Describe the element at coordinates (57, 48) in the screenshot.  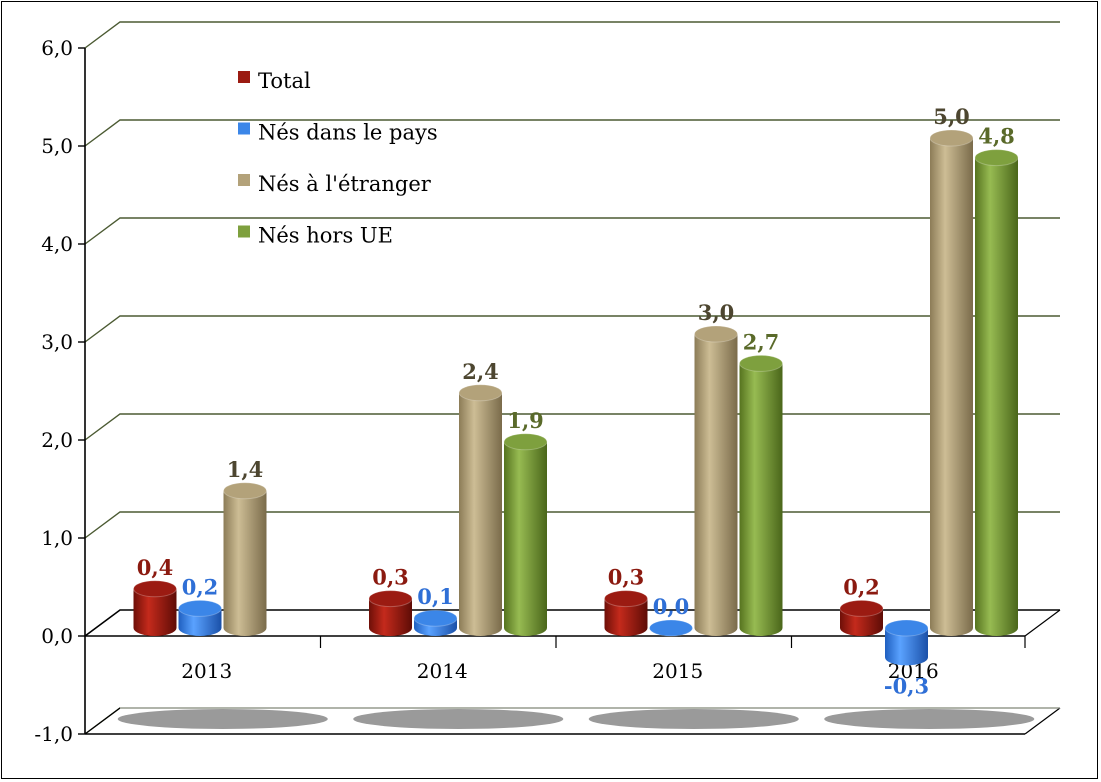
I see `y-tick-label: 6,0` at that location.